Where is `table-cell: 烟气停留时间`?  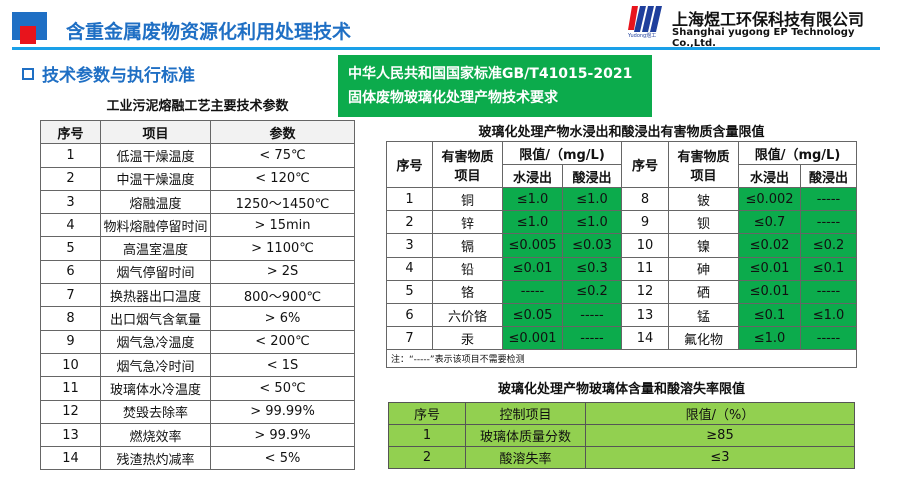 table-cell: 烟气停留时间 is located at coordinates (155, 272).